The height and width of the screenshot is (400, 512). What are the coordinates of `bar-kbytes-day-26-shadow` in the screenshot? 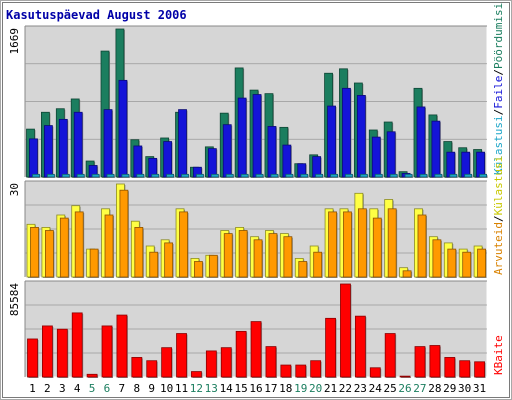 It's located at (406, 377).